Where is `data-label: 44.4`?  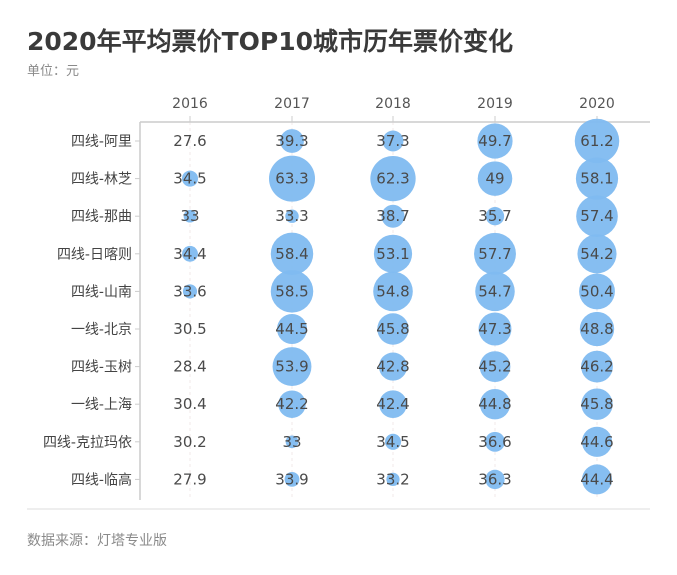 data-label: 44.4 is located at coordinates (596, 479).